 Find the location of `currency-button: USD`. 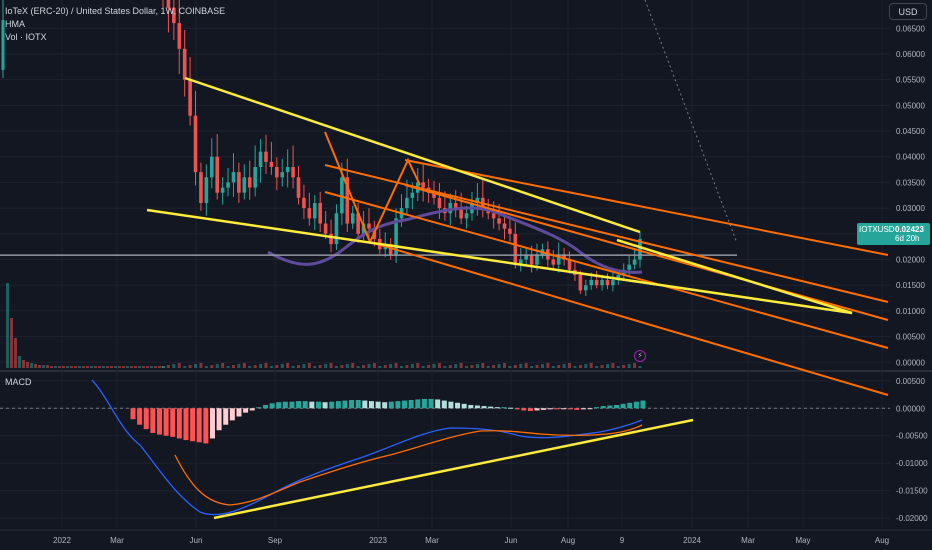

currency-button: USD is located at coordinates (908, 11).